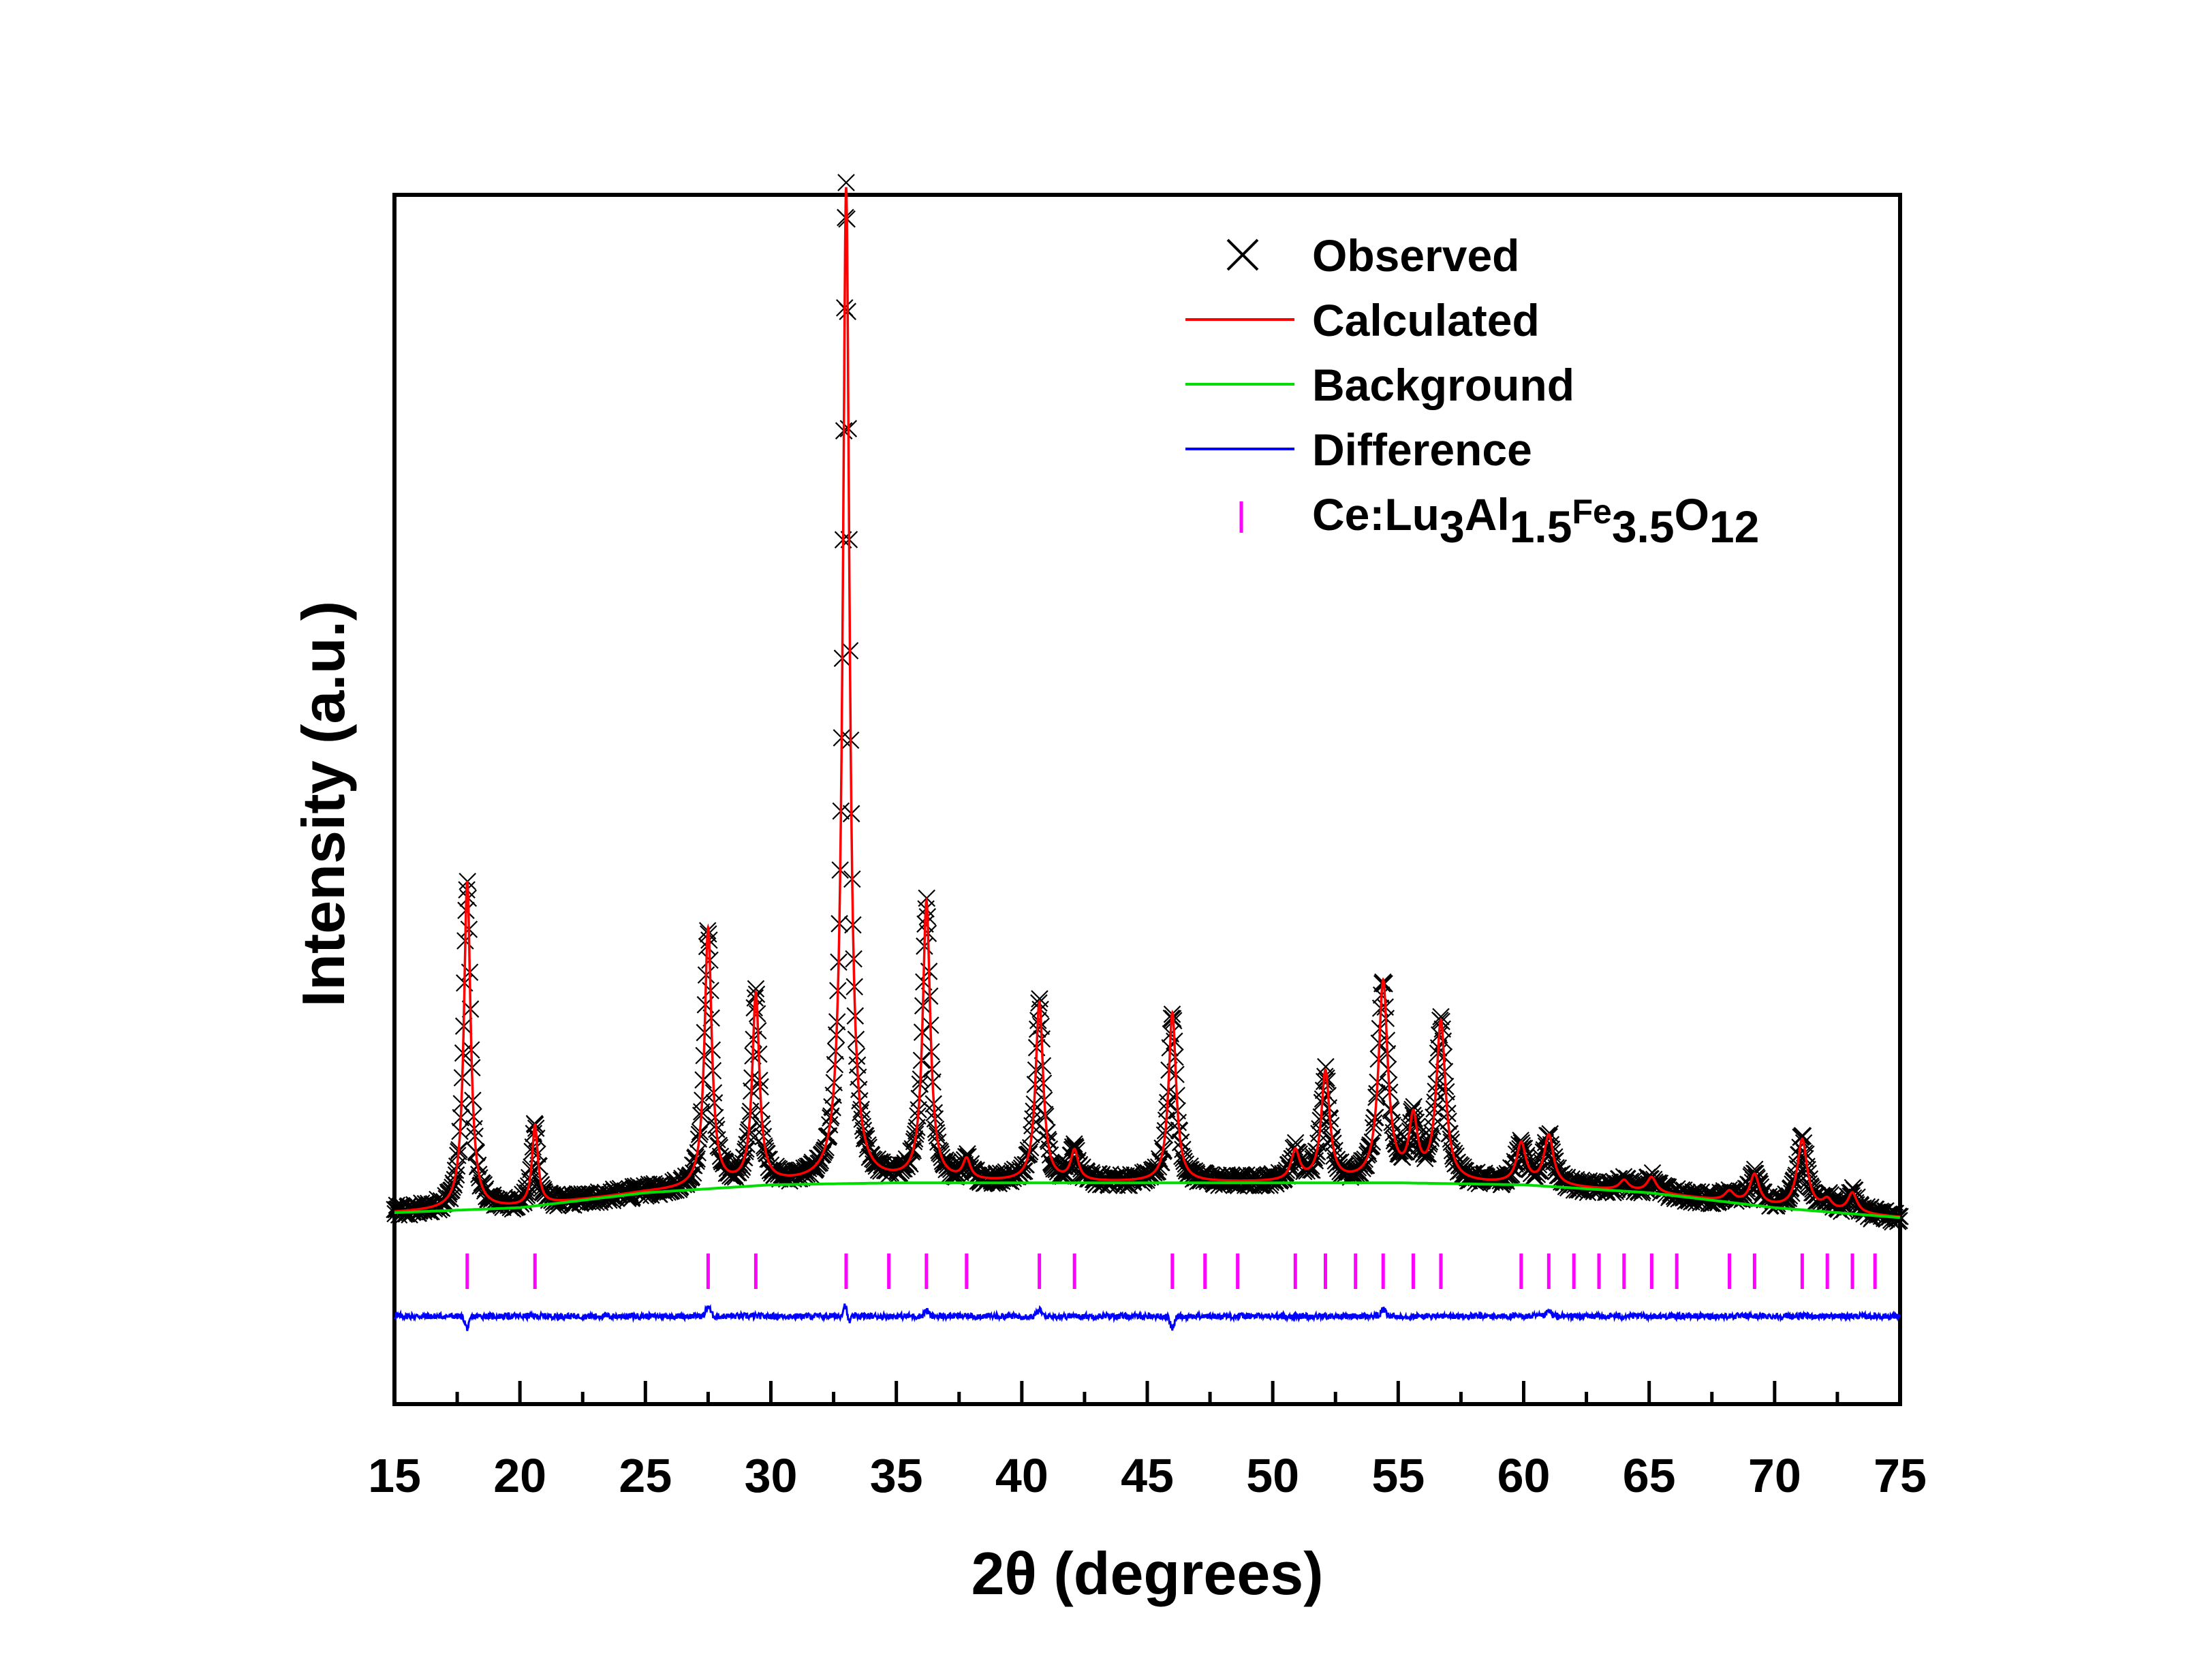 This screenshot has width=2191, height=1680. What do you see at coordinates (519, 1475) in the screenshot?
I see `x-tick-label: 20` at bounding box center [519, 1475].